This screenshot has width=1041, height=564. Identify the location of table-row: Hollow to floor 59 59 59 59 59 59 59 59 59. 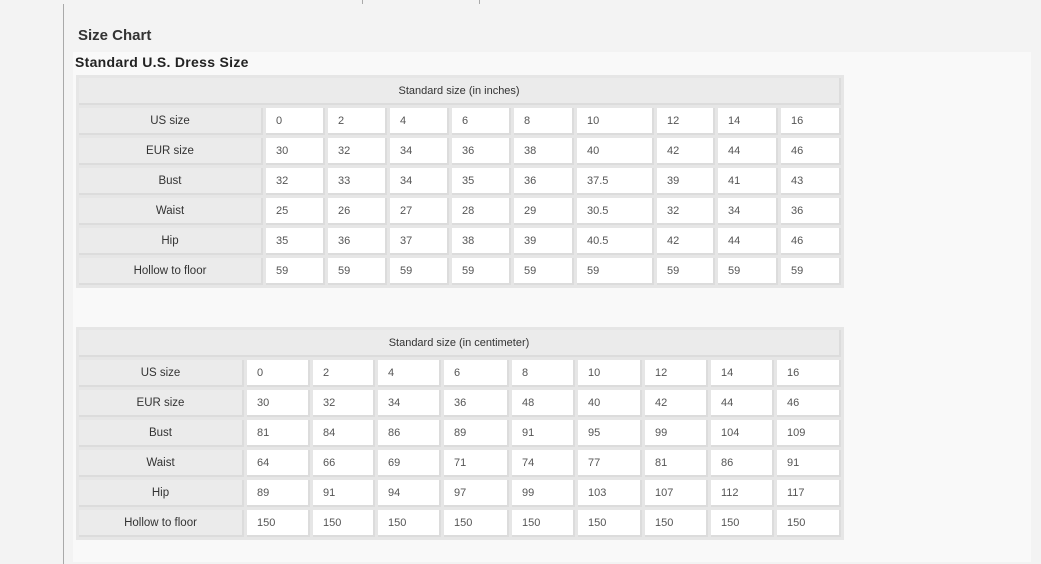
(460, 271).